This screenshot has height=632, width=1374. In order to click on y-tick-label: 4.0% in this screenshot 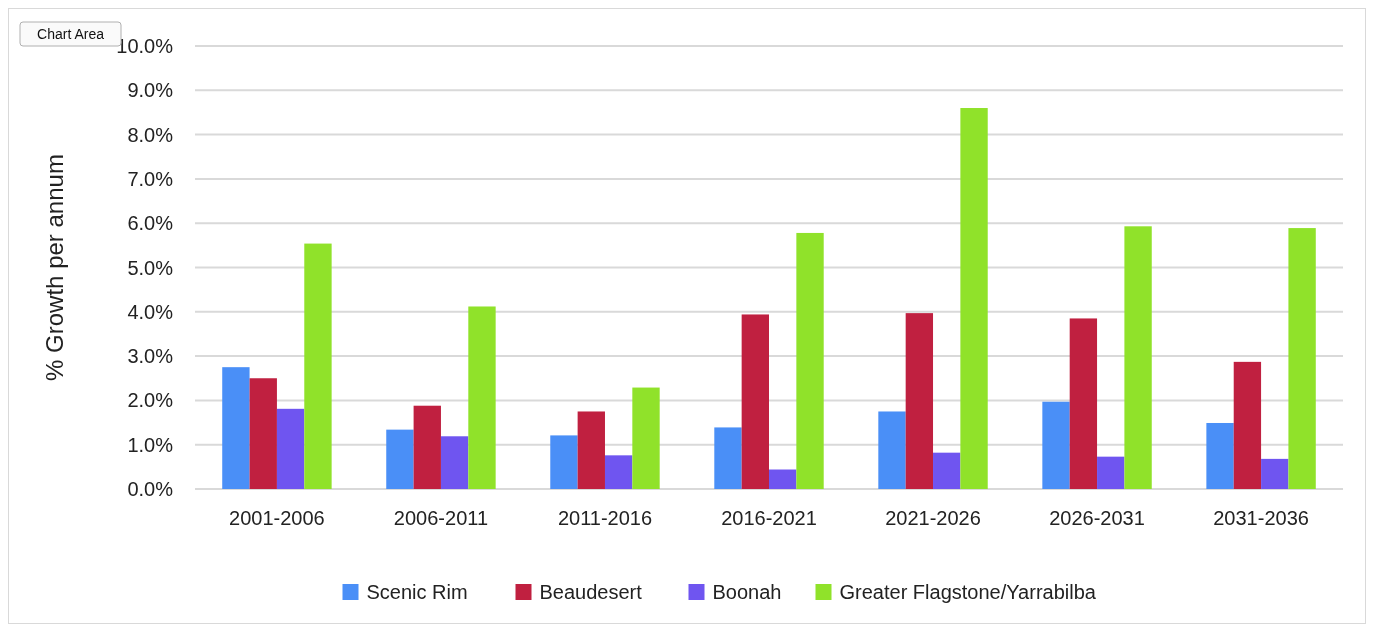, I will do `click(150, 311)`.